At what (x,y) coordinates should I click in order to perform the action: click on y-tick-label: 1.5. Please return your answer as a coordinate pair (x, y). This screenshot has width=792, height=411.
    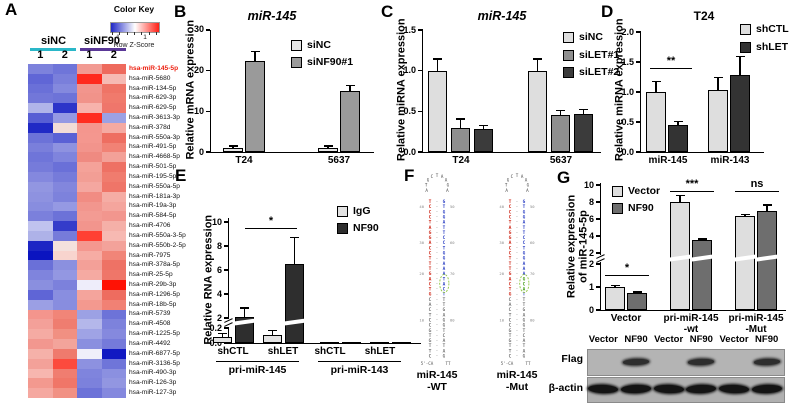
    Looking at the image, I should click on (409, 29).